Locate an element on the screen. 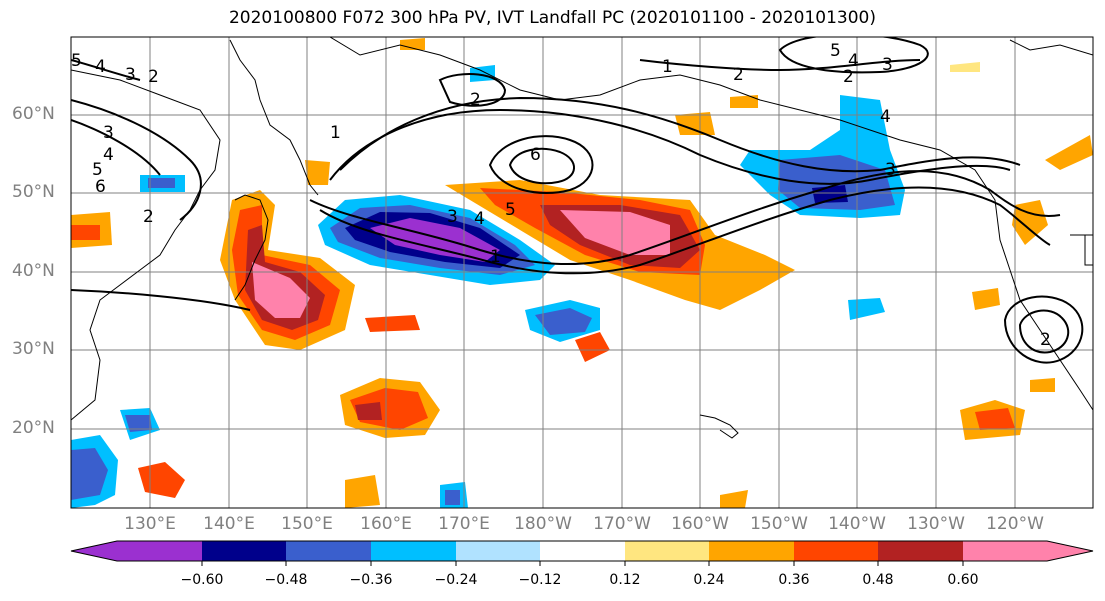 This screenshot has height=601, width=1105. lon-label: 130°E is located at coordinates (150, 524).